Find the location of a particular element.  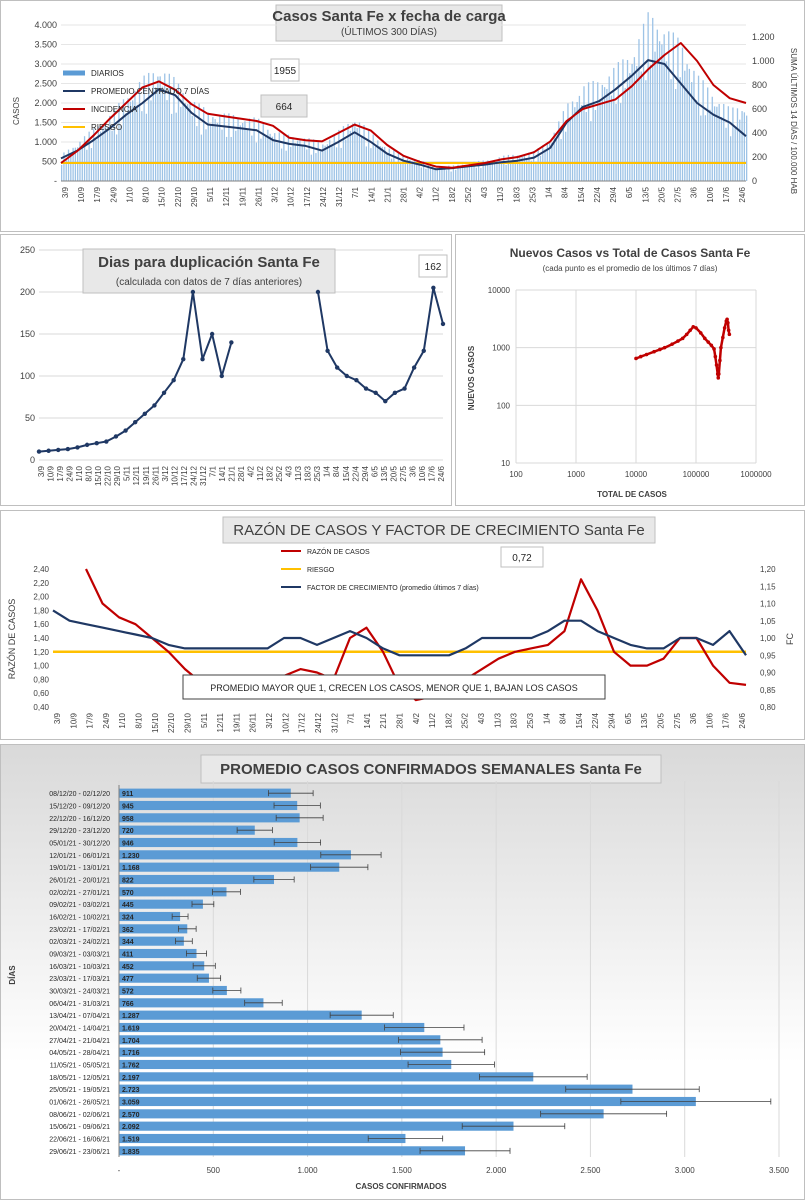

x-tick-27: 11/3 is located at coordinates (298, 473).